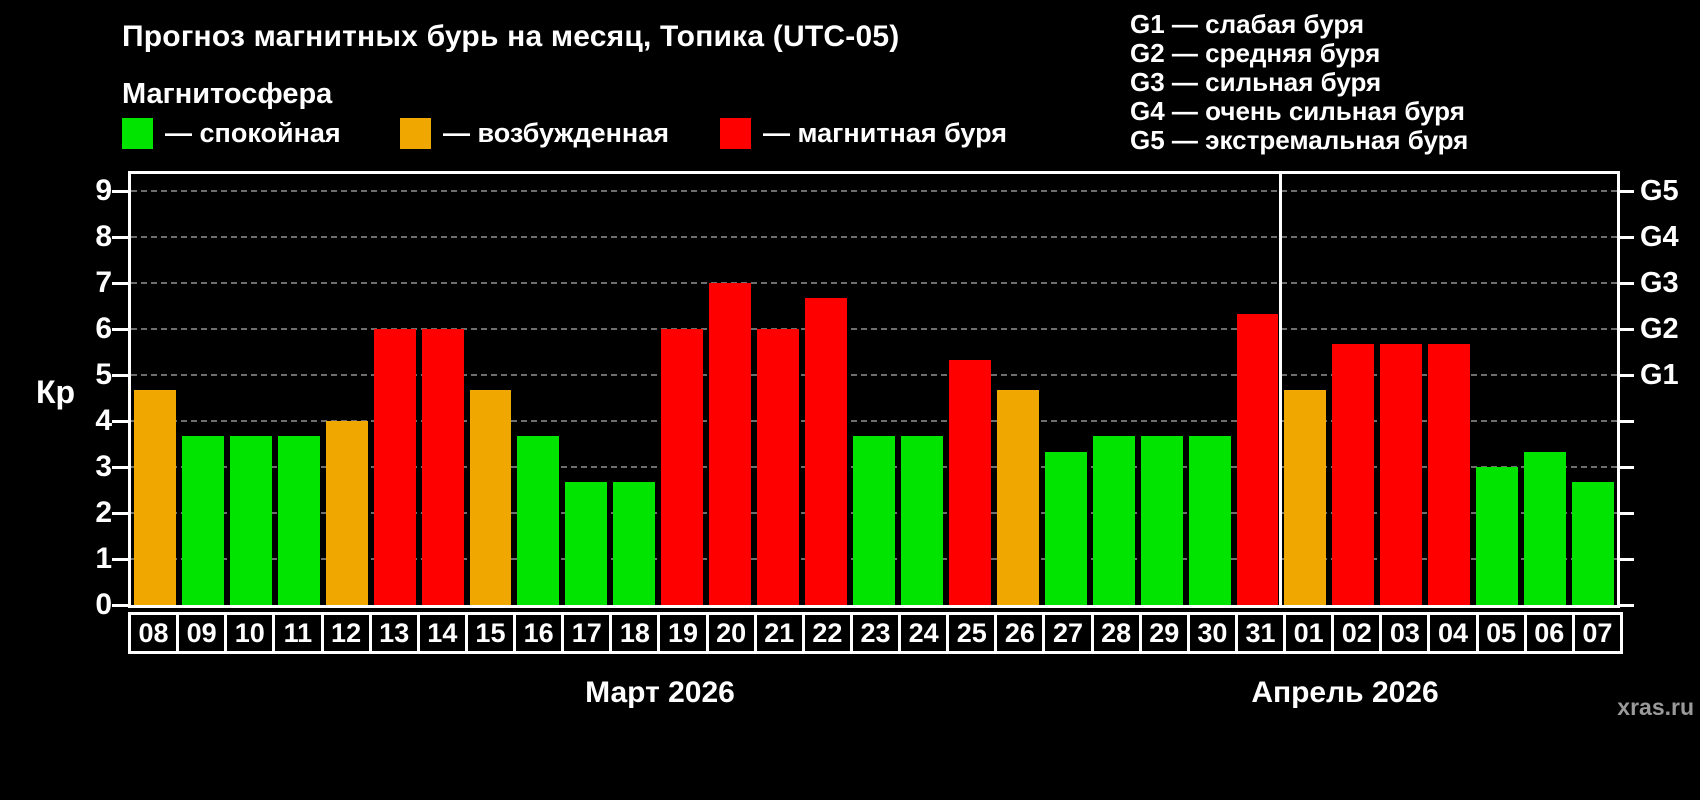  I want to click on day-label-03: 03, so click(1405, 633).